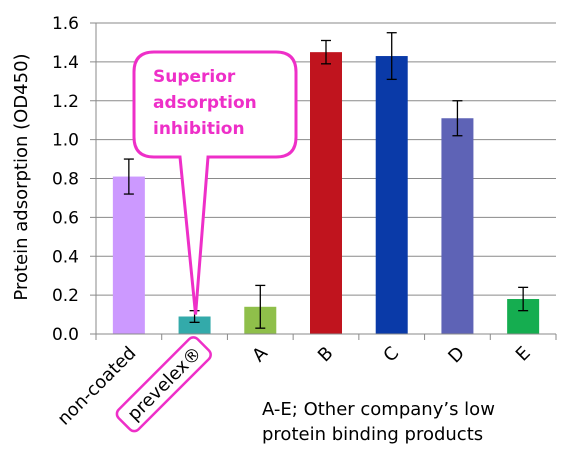 The width and height of the screenshot is (563, 473). Describe the element at coordinates (65, 218) in the screenshot. I see `y-tick-label: 0.6` at that location.